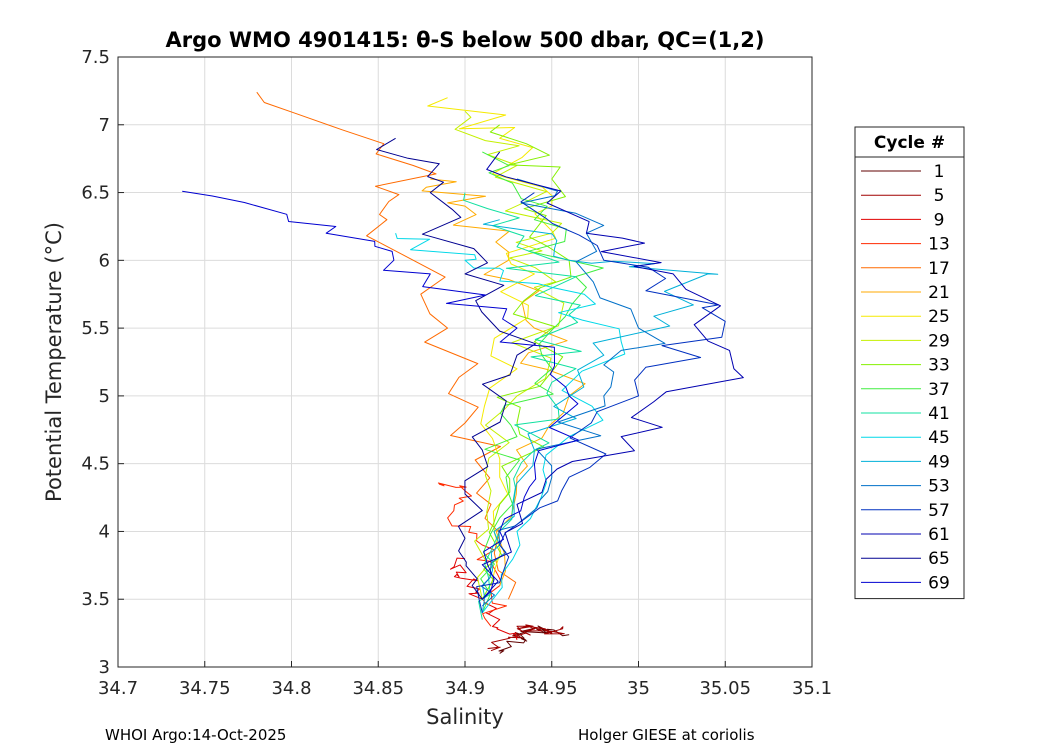 The height and width of the screenshot is (750, 1050). I want to click on legend-entry: 9, so click(939, 220).